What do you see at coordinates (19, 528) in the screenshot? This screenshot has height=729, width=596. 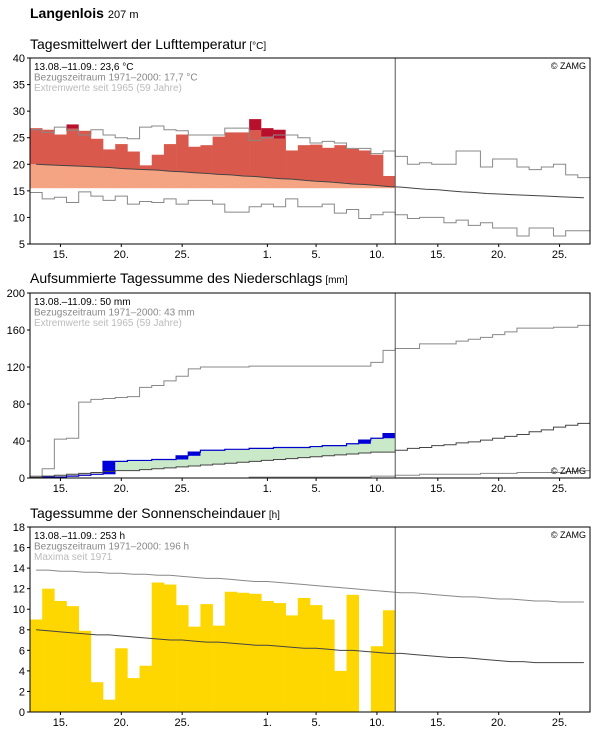 I see `y-tick-label: 18` at bounding box center [19, 528].